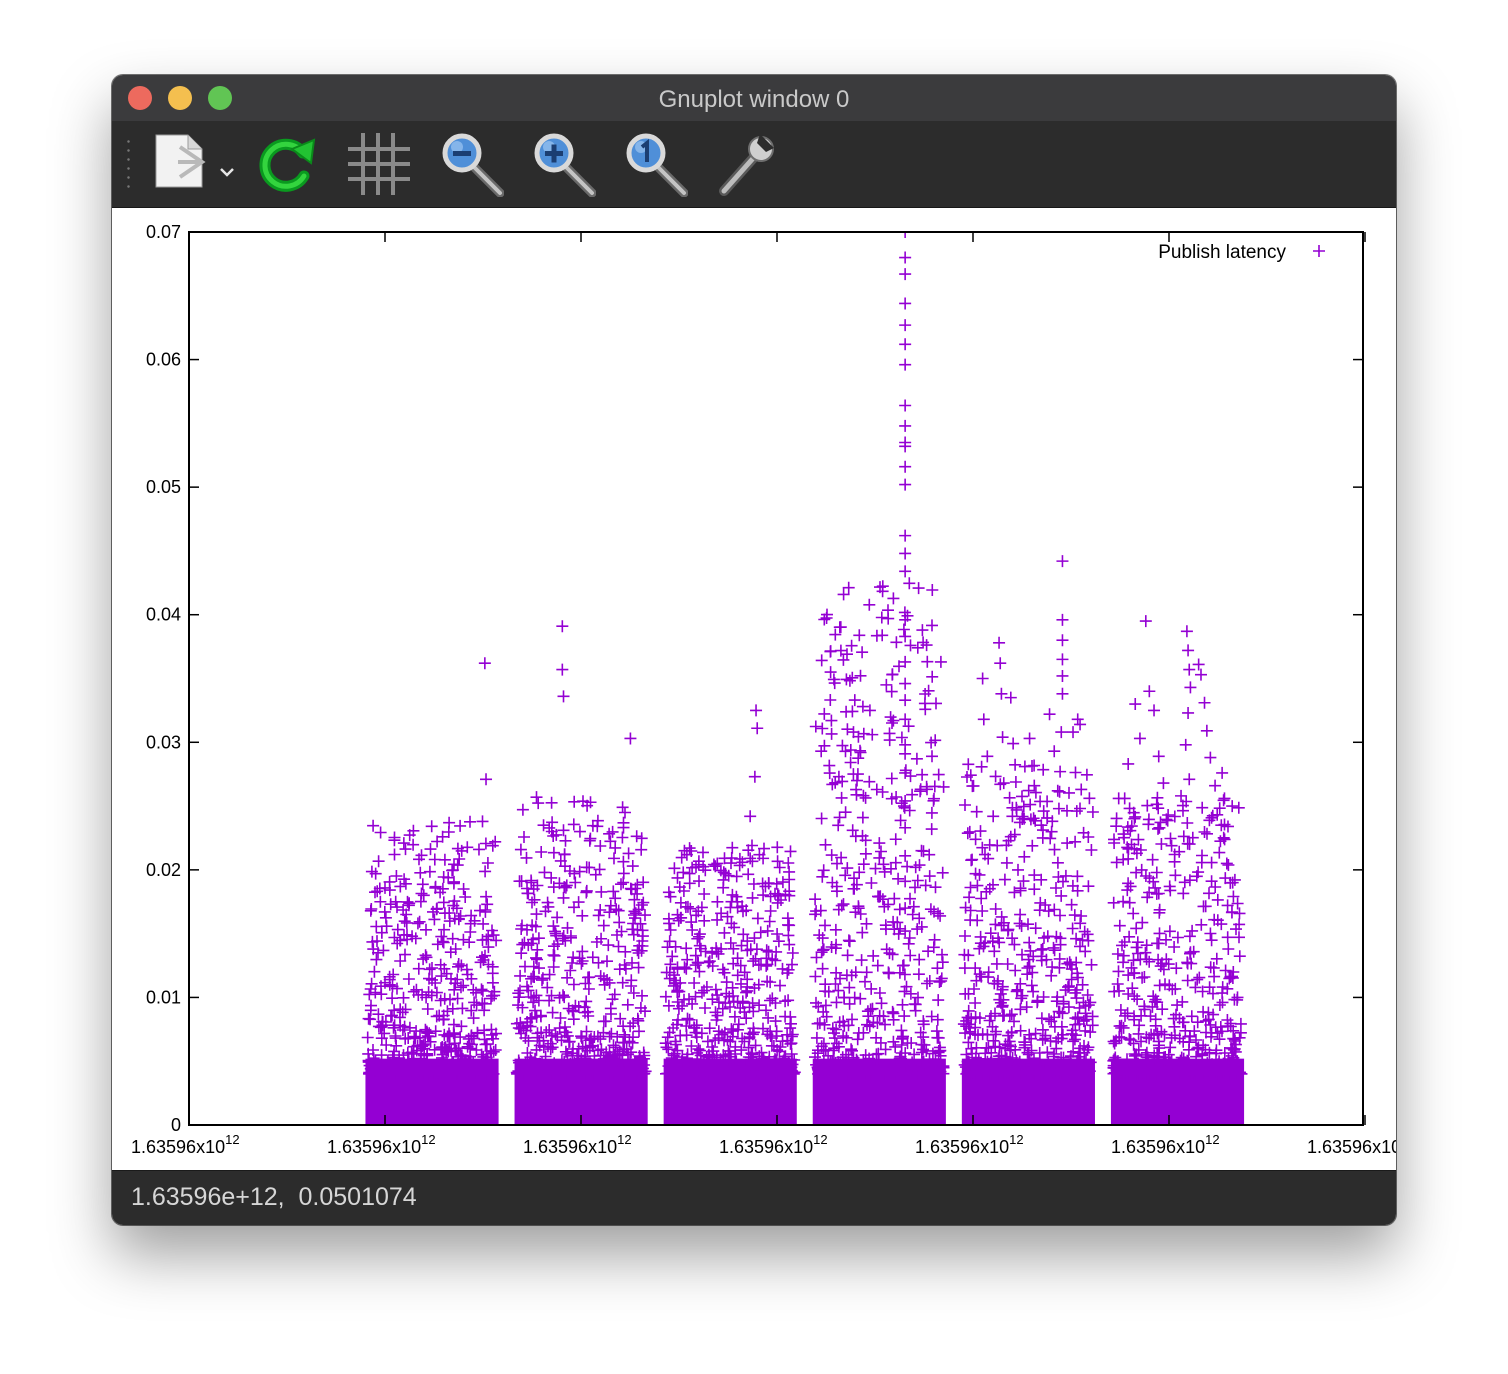  Describe the element at coordinates (220, 98) in the screenshot. I see `zoom-window-button` at that location.